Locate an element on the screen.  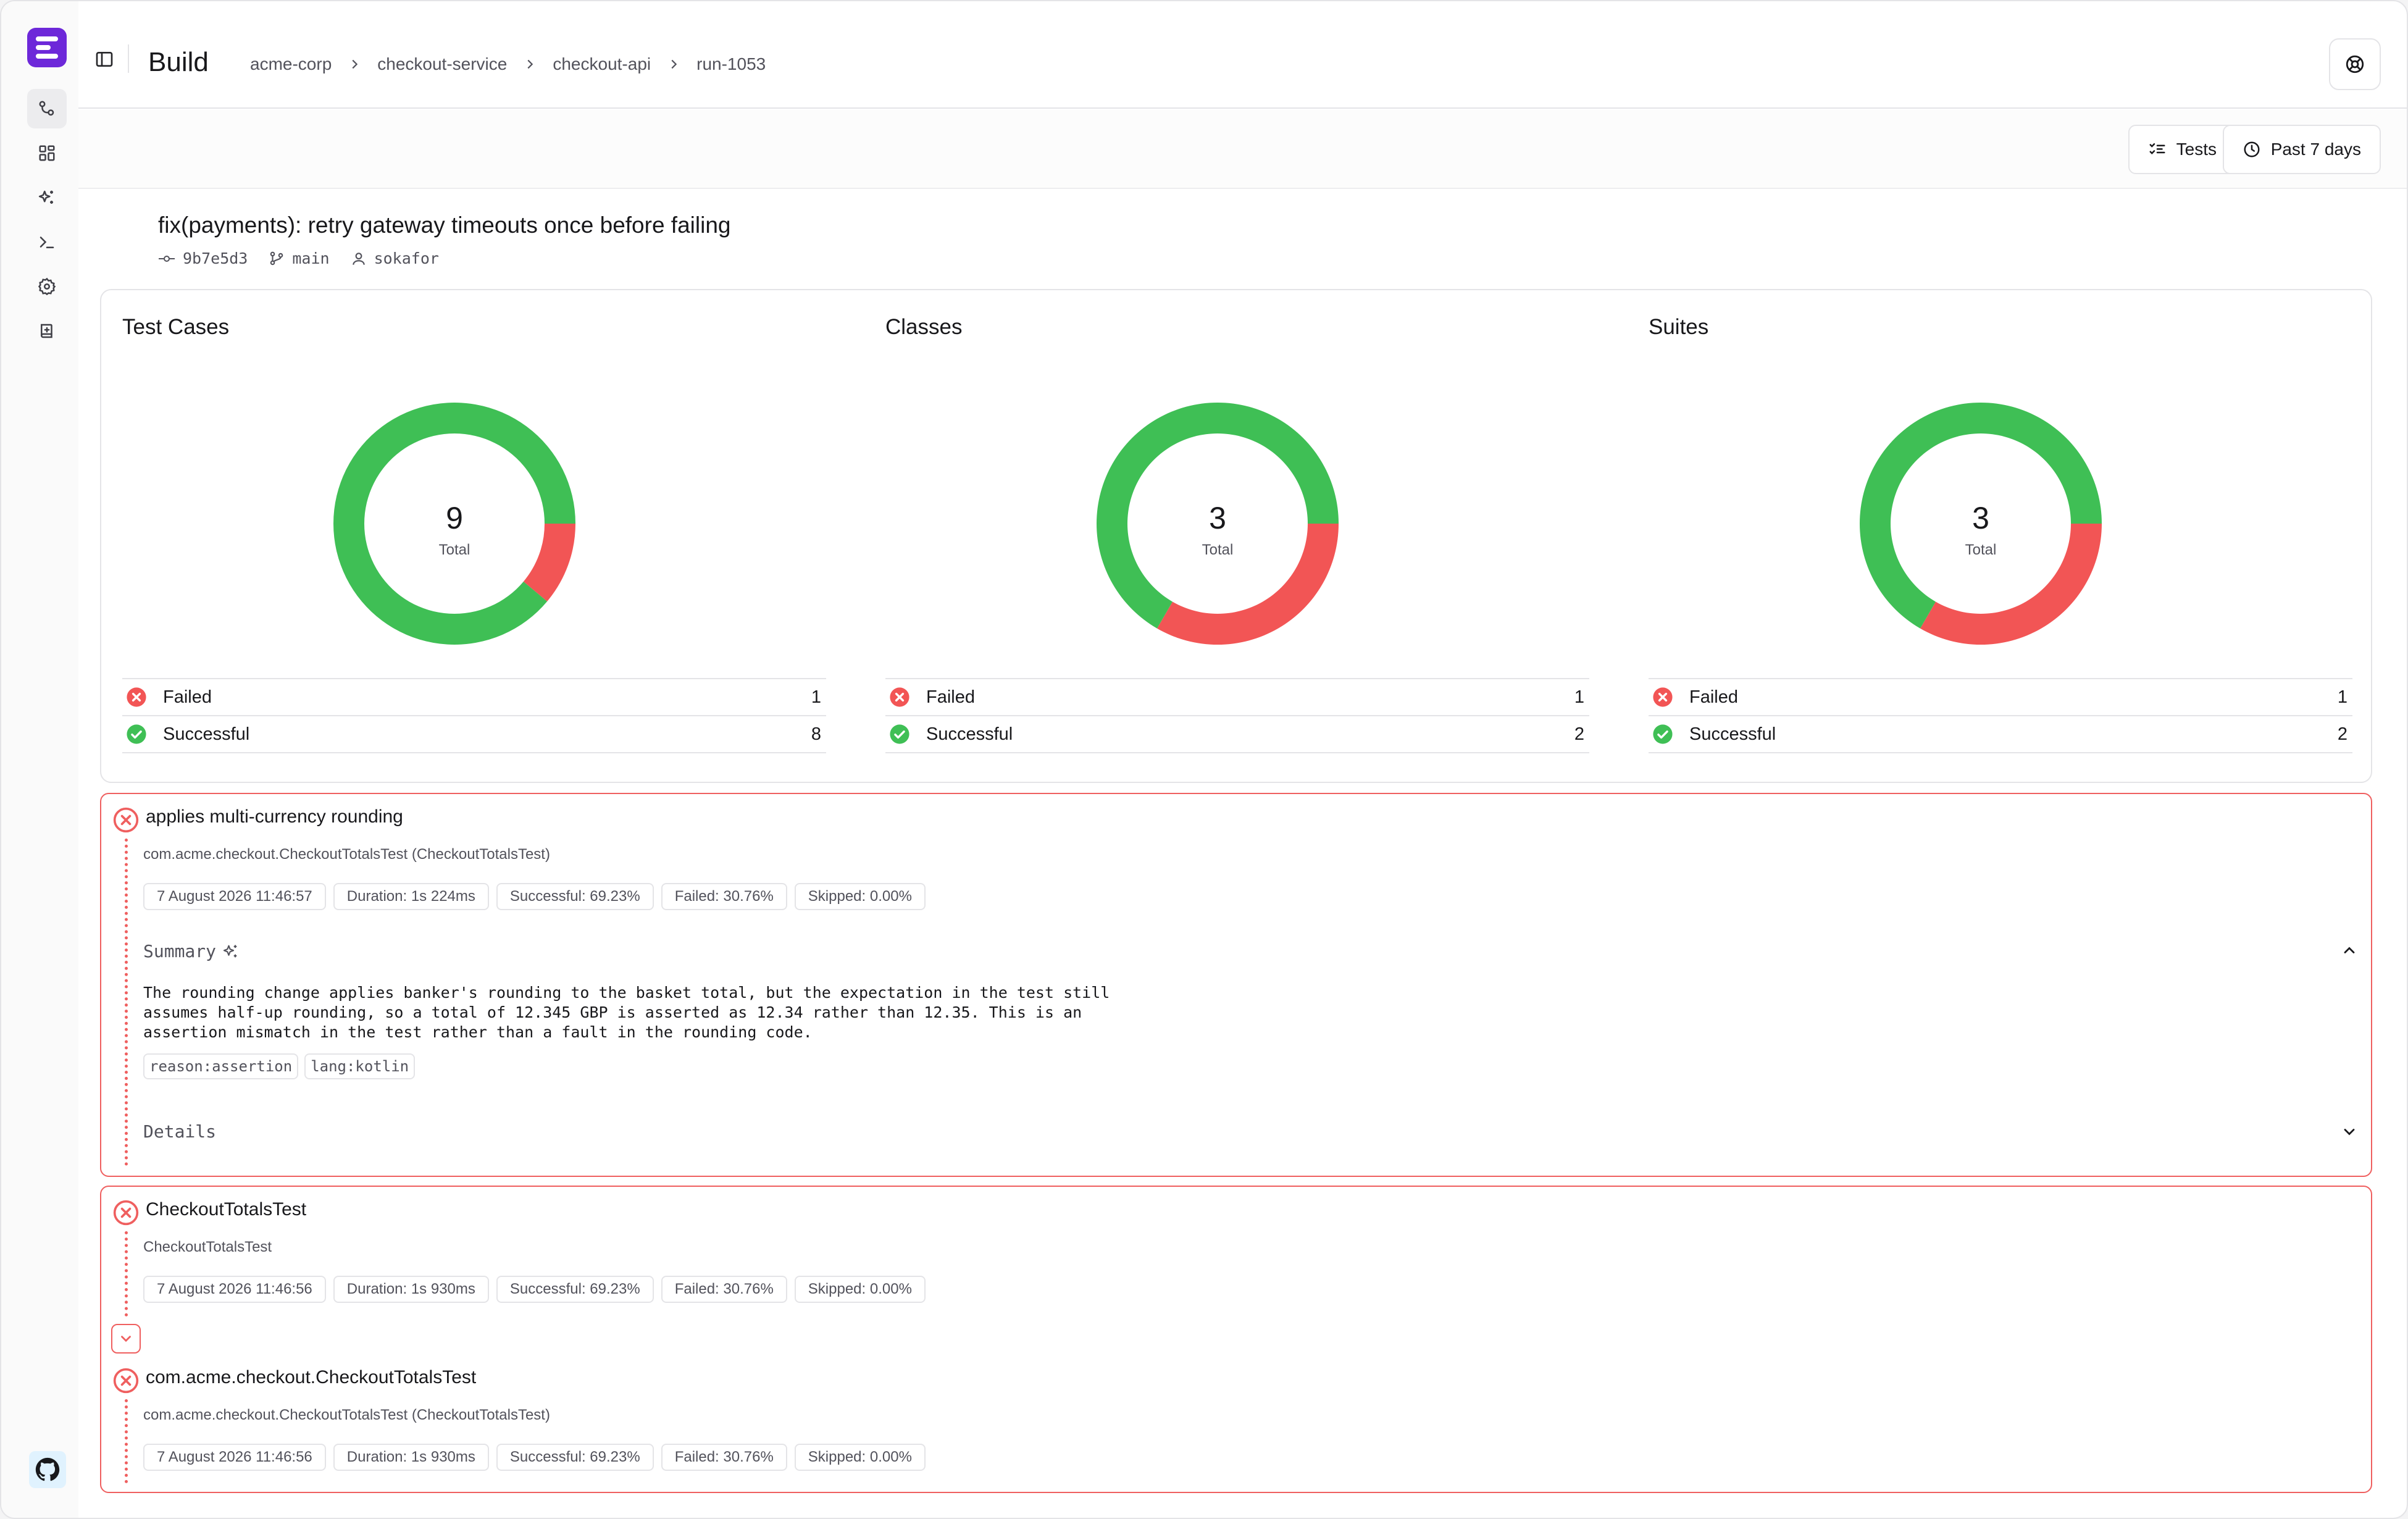
tests-filter-button: Tests is located at coordinates (2182, 149).